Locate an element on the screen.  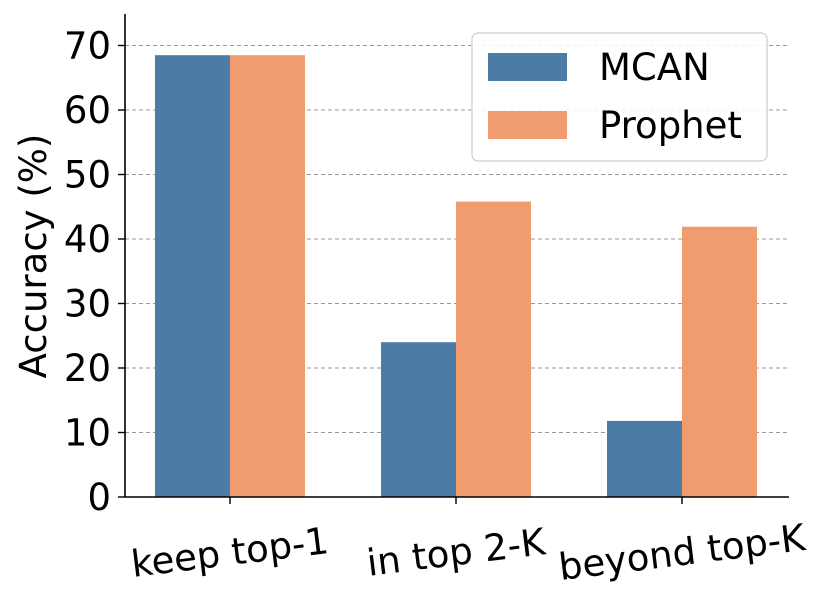
x-ticks: keep top-1 in top 2-K beyond top-K is located at coordinates (469, 543).